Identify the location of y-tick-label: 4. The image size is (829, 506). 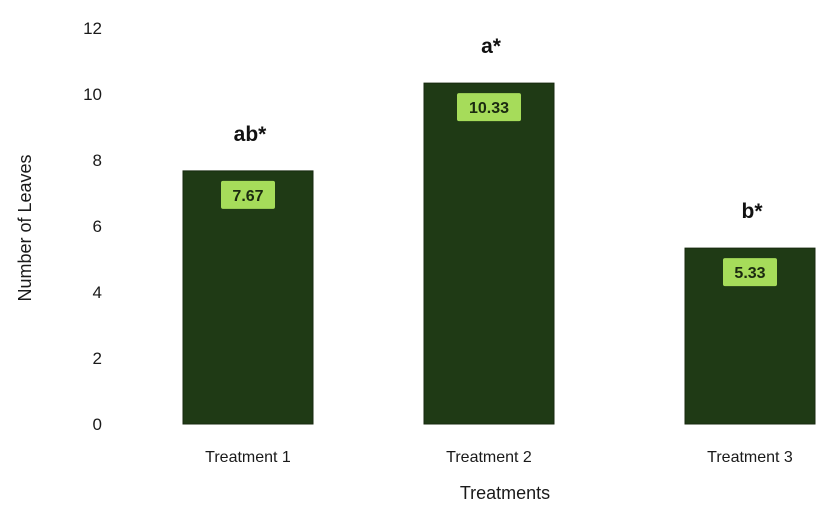
(97, 292).